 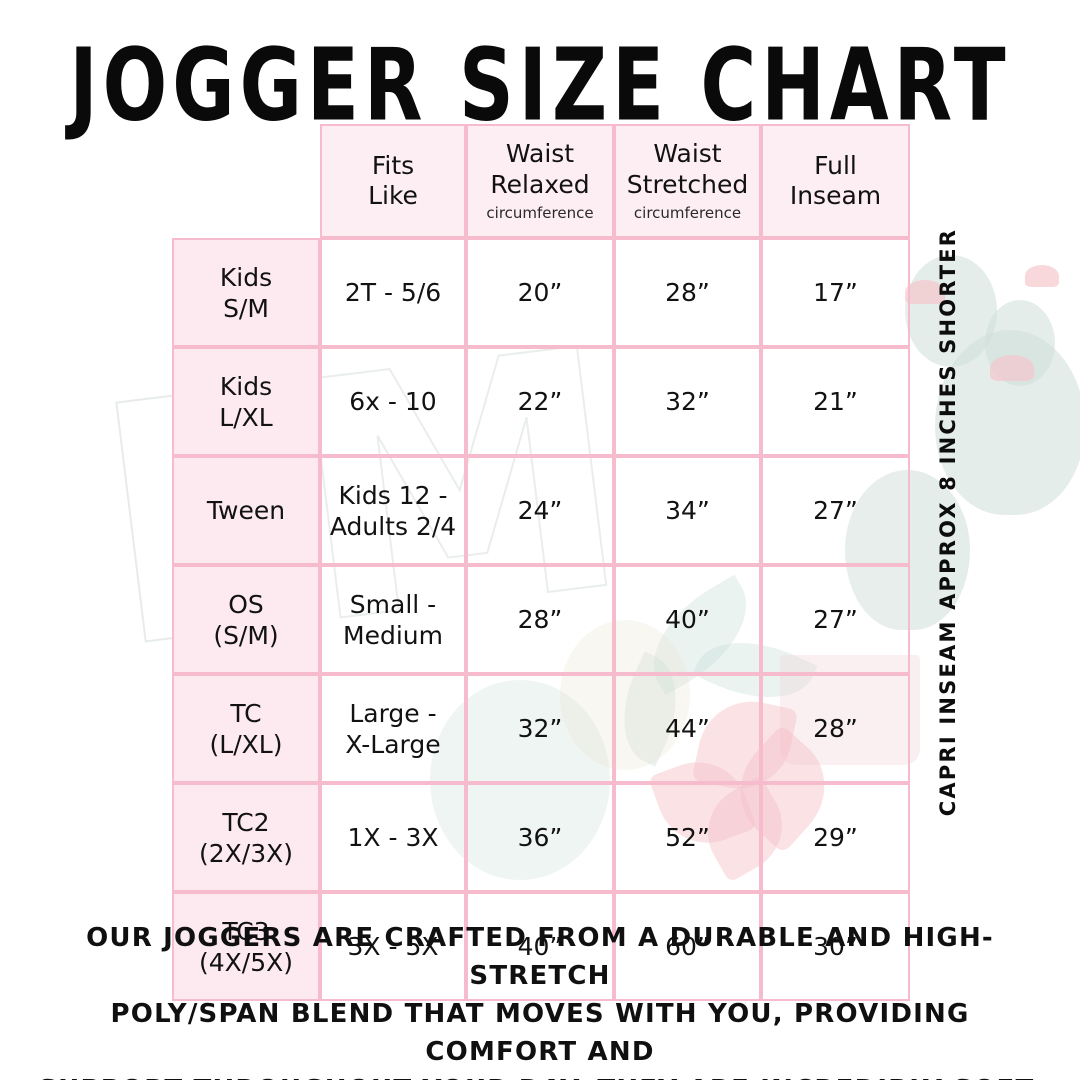 I want to click on fits-like-line1: 1X - 3X, so click(x=393, y=837).